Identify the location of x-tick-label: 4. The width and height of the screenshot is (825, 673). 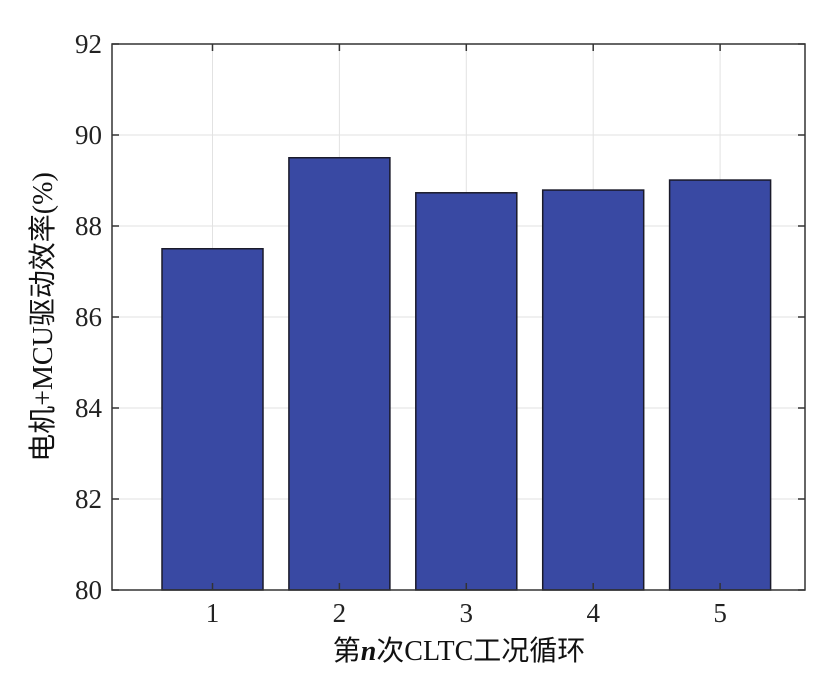
(593, 613).